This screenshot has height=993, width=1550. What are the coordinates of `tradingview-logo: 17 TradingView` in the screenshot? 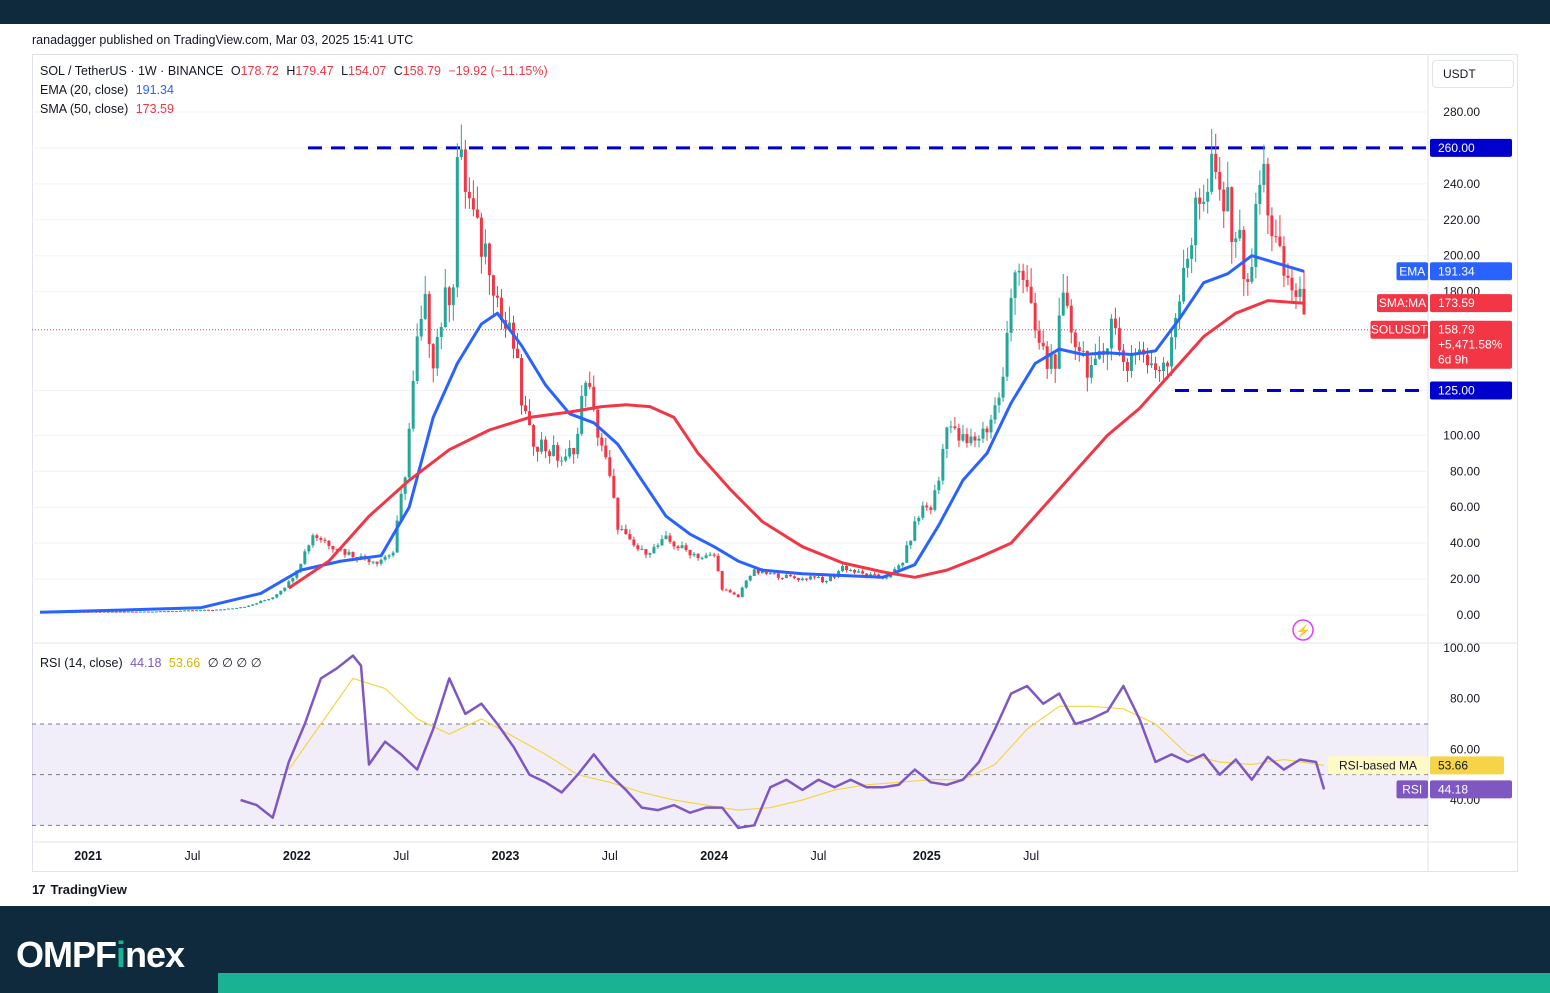 It's located at (79, 889).